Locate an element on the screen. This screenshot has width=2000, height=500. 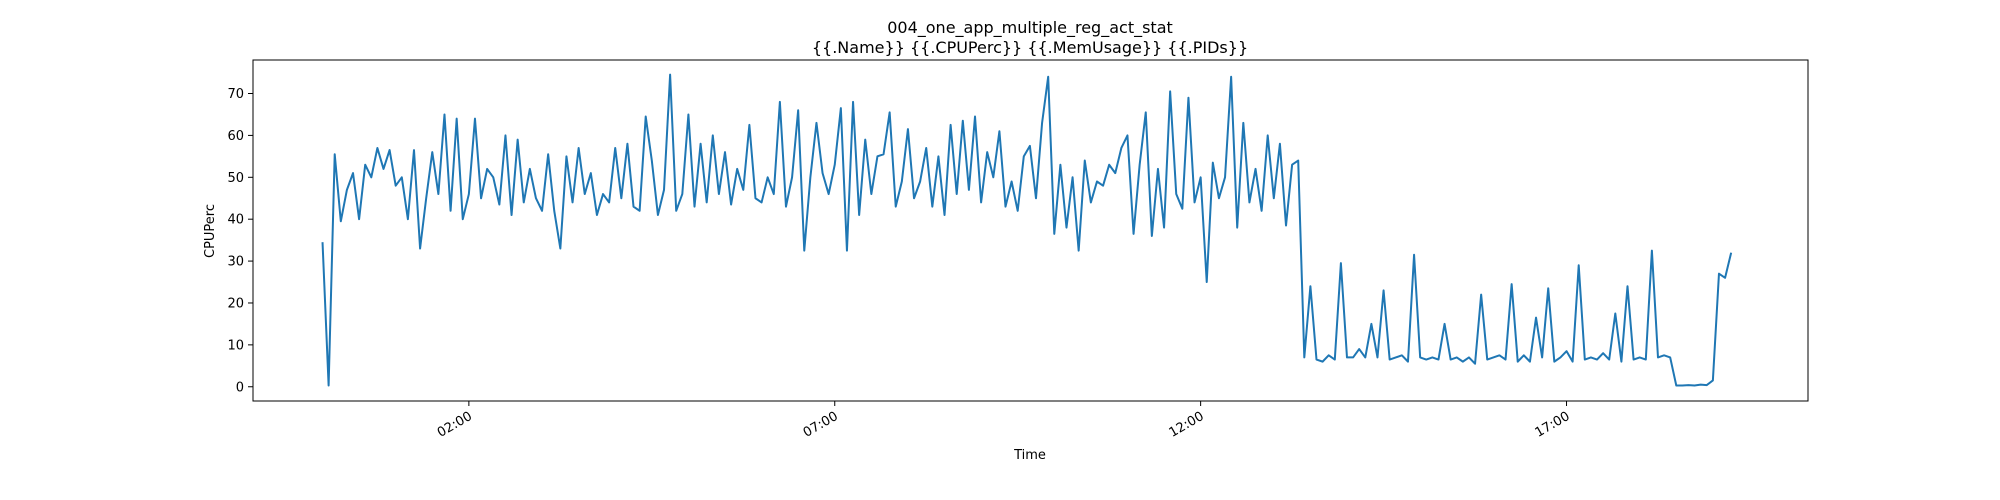
y-axis-label: CPUPerc is located at coordinates (210, 231).